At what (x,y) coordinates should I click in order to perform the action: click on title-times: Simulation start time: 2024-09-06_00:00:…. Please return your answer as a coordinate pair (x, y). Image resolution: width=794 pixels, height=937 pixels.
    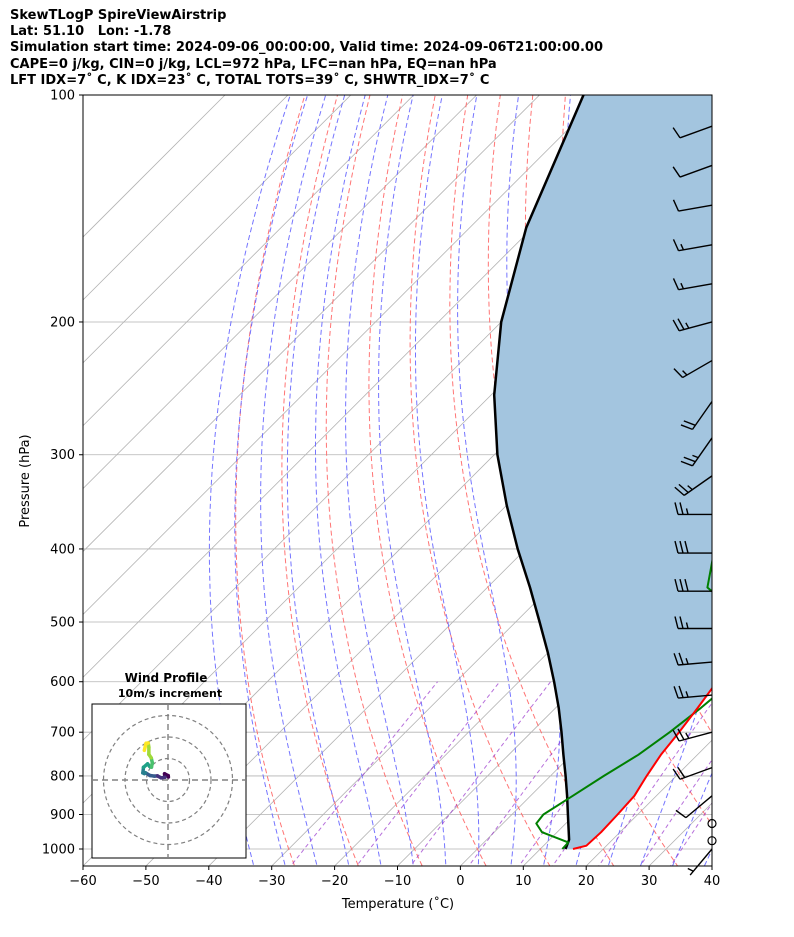
    Looking at the image, I should click on (306, 48).